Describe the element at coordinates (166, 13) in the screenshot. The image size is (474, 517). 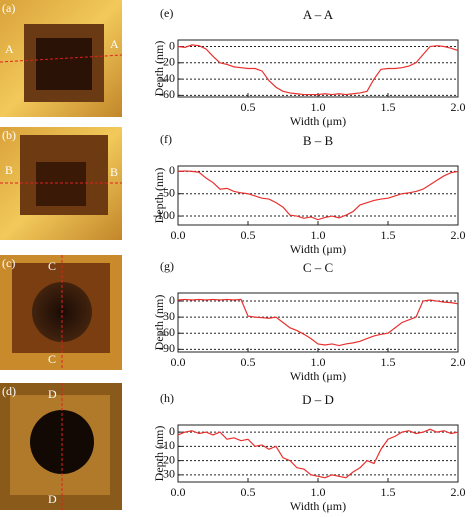
I see `panel-label: (e)` at that location.